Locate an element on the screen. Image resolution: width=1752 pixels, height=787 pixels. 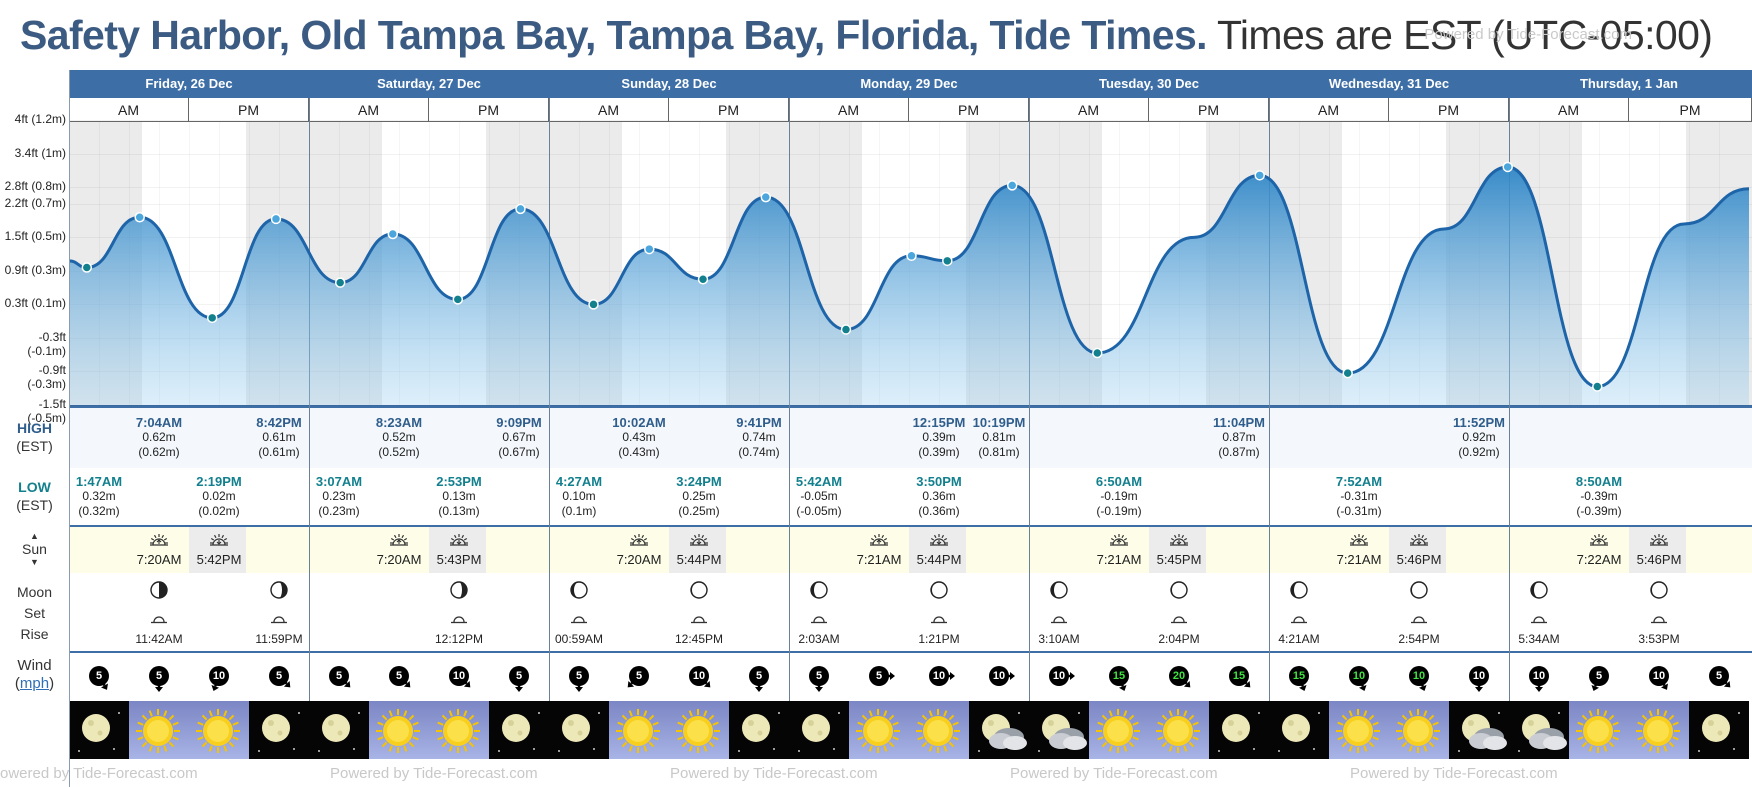
high-tide-entry: 8:42PM 0.61m (0.61m) is located at coordinates (279, 437).